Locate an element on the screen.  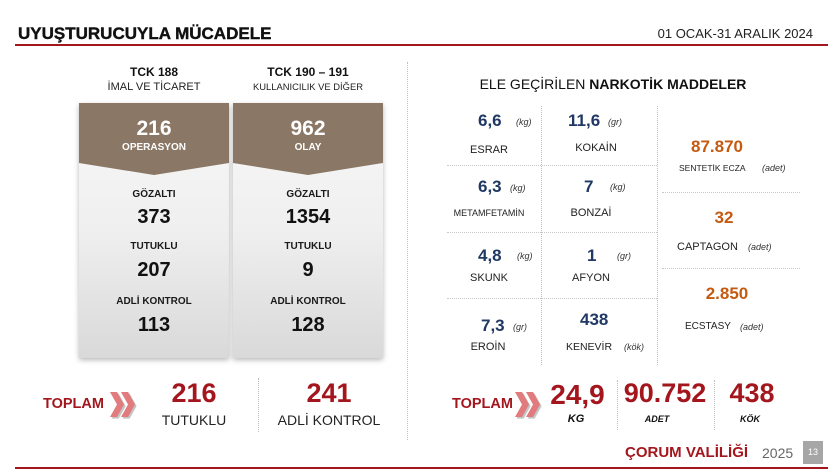
operation-count: 216 is located at coordinates (154, 128).